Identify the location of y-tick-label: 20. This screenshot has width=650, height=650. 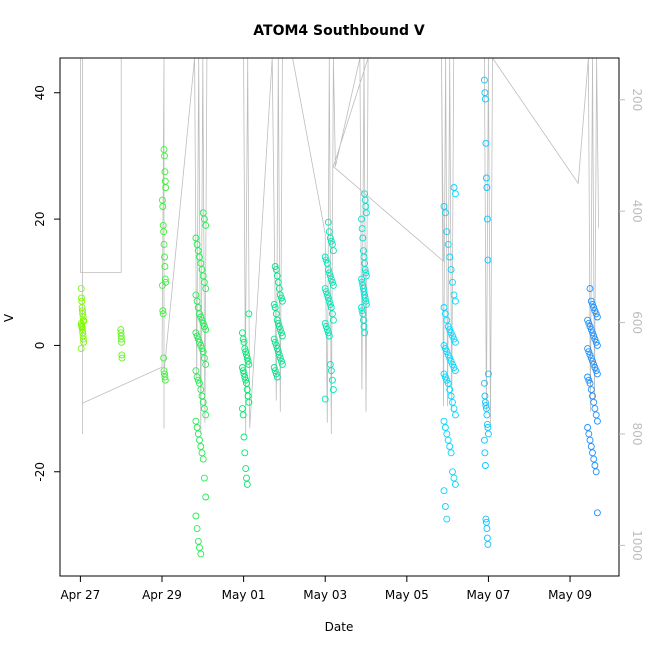
(40, 218).